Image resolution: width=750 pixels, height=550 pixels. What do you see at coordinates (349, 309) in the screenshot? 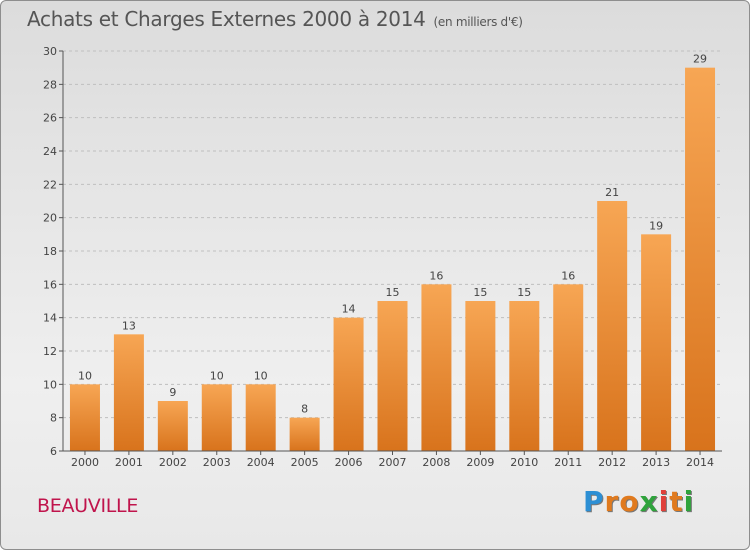
I see `bar-value-label: 14` at bounding box center [349, 309].